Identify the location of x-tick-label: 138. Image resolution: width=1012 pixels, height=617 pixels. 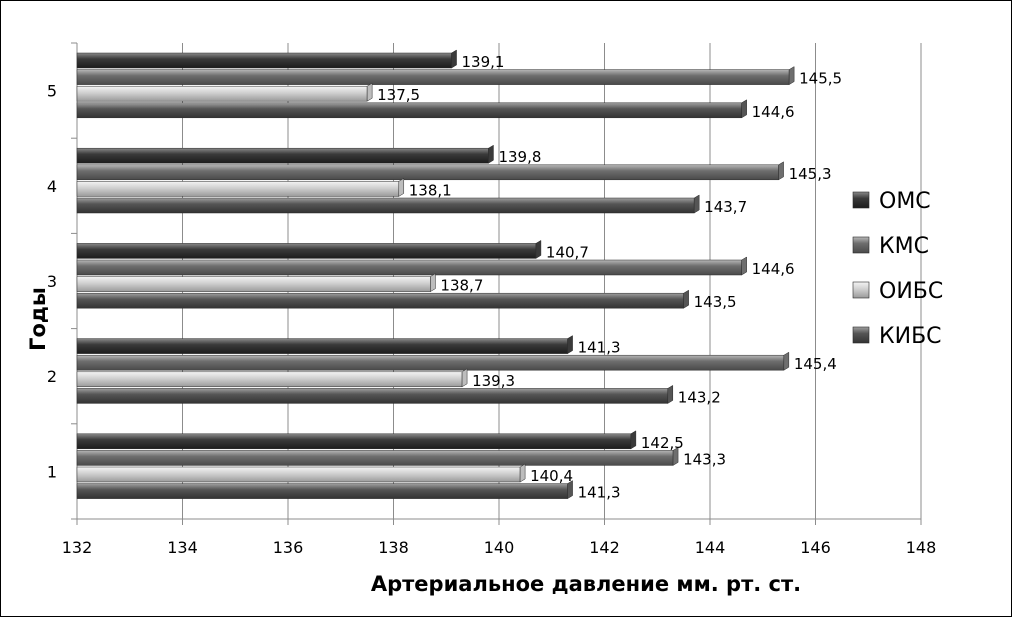
(393, 547).